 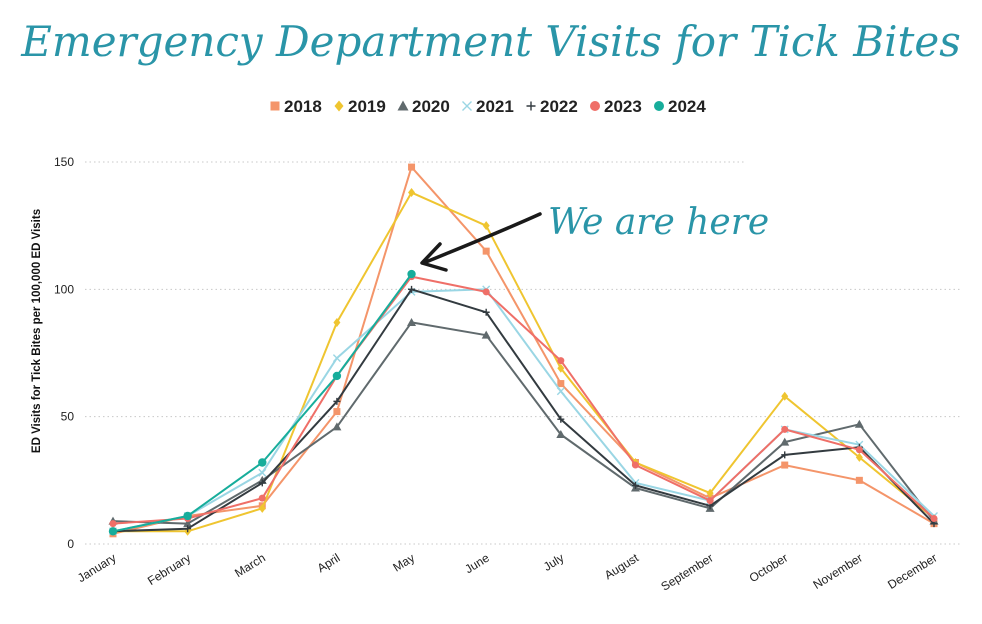 I want to click on legend-label: 2021, so click(x=495, y=106).